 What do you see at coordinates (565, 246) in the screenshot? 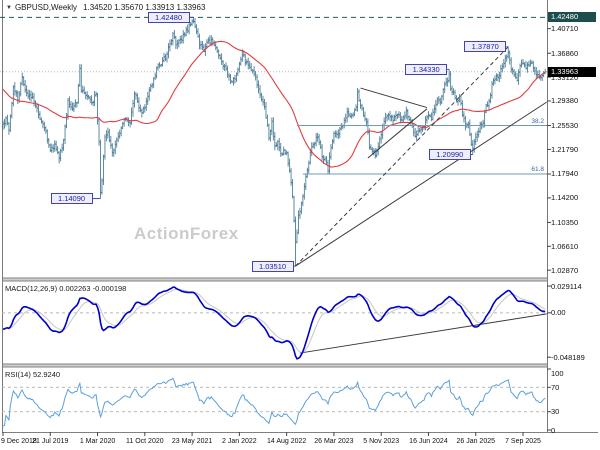
I see `y-axis-tick-label: 1.06610` at bounding box center [565, 246].